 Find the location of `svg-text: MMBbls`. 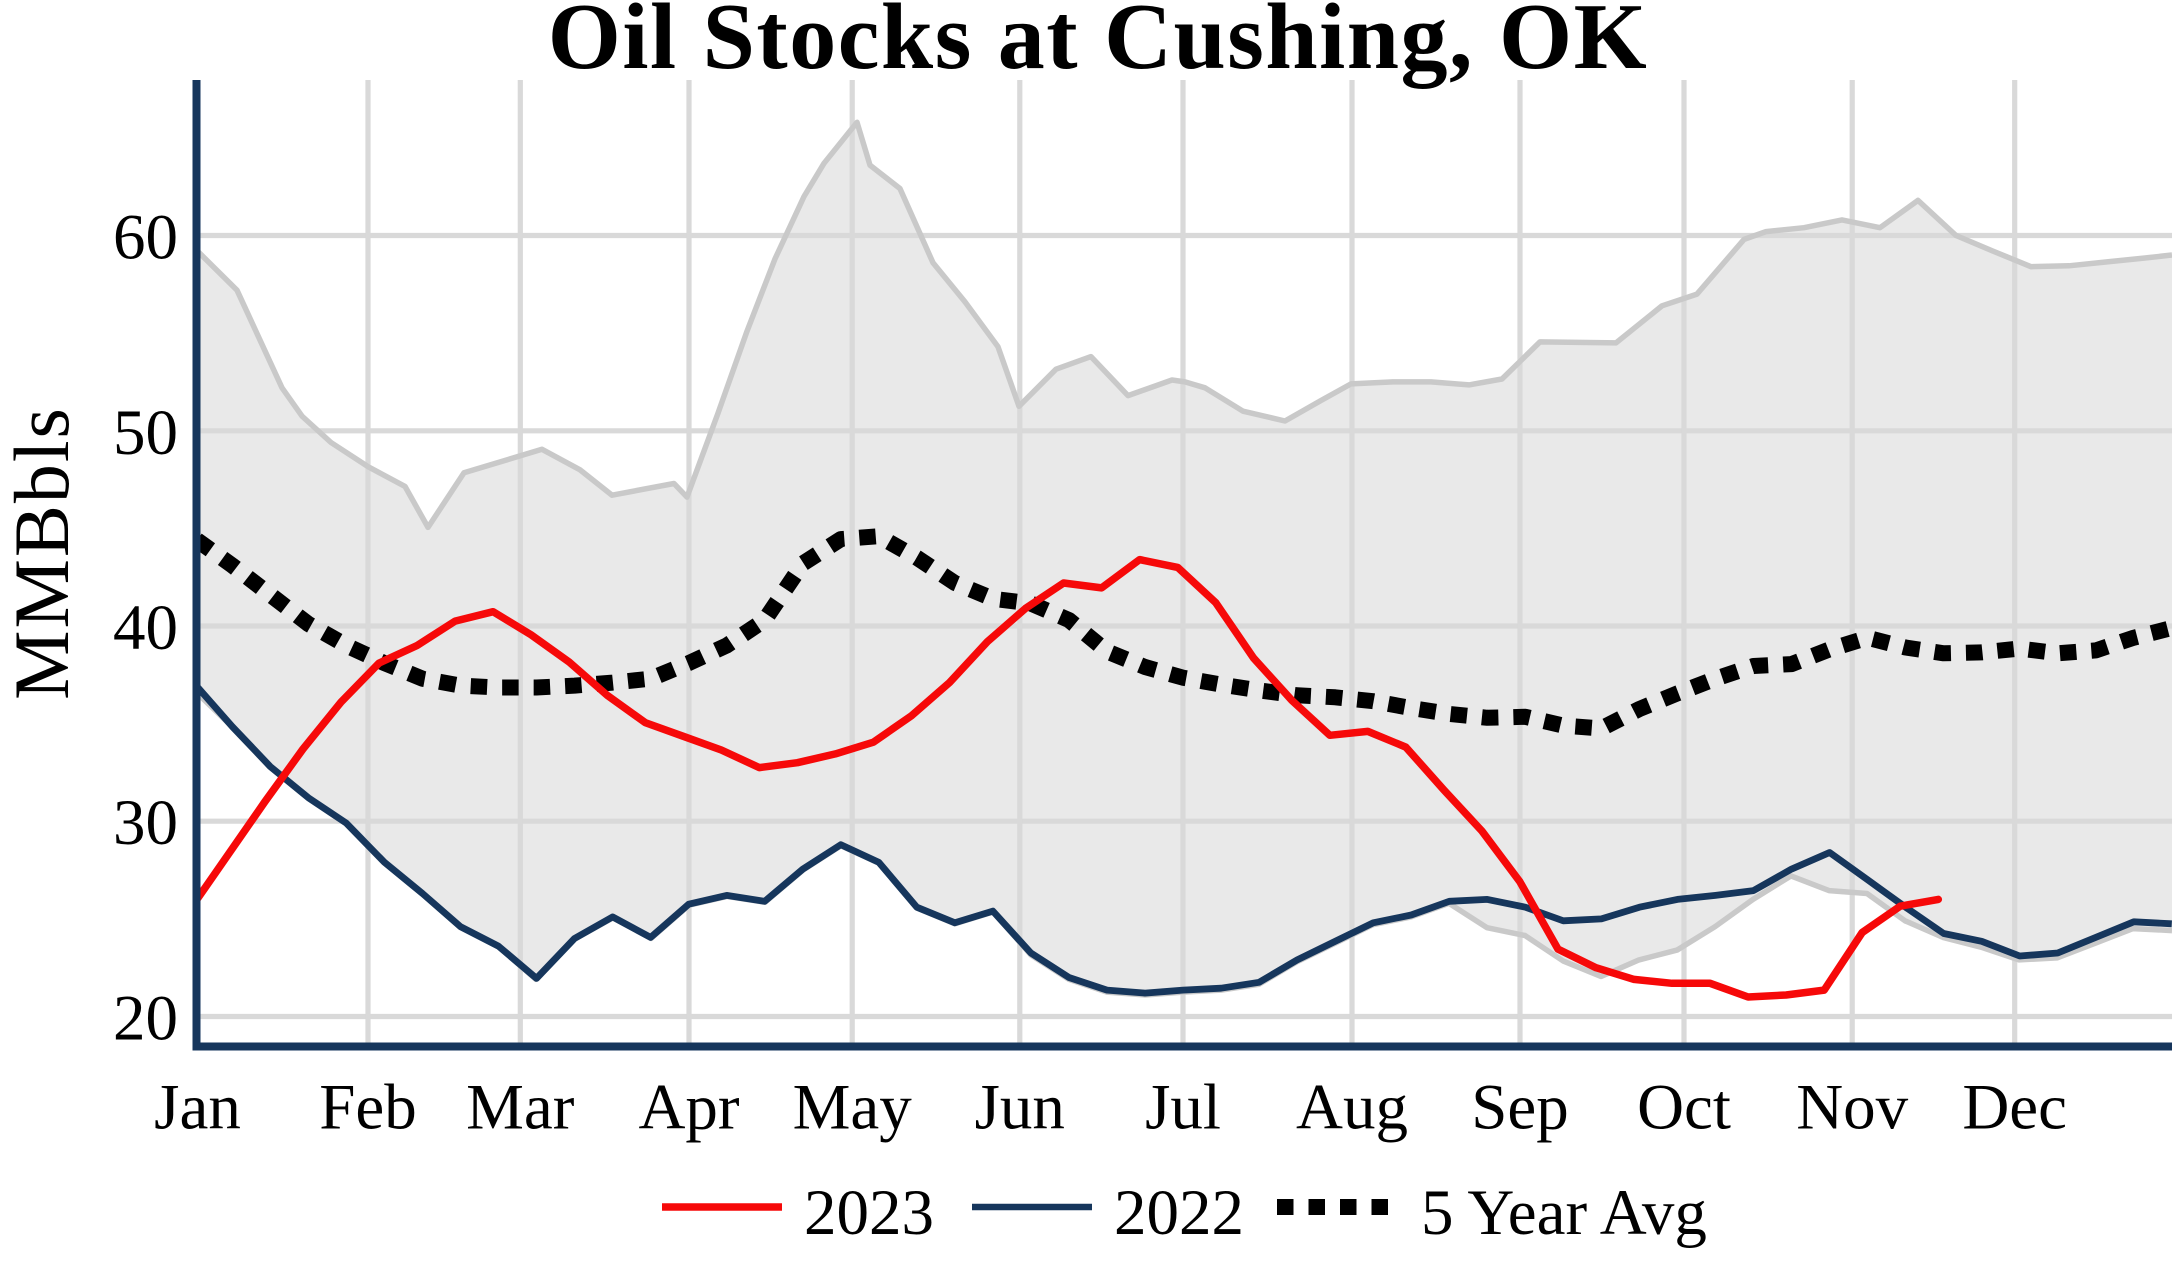

svg-text: MMBbls is located at coordinates (42, 553).